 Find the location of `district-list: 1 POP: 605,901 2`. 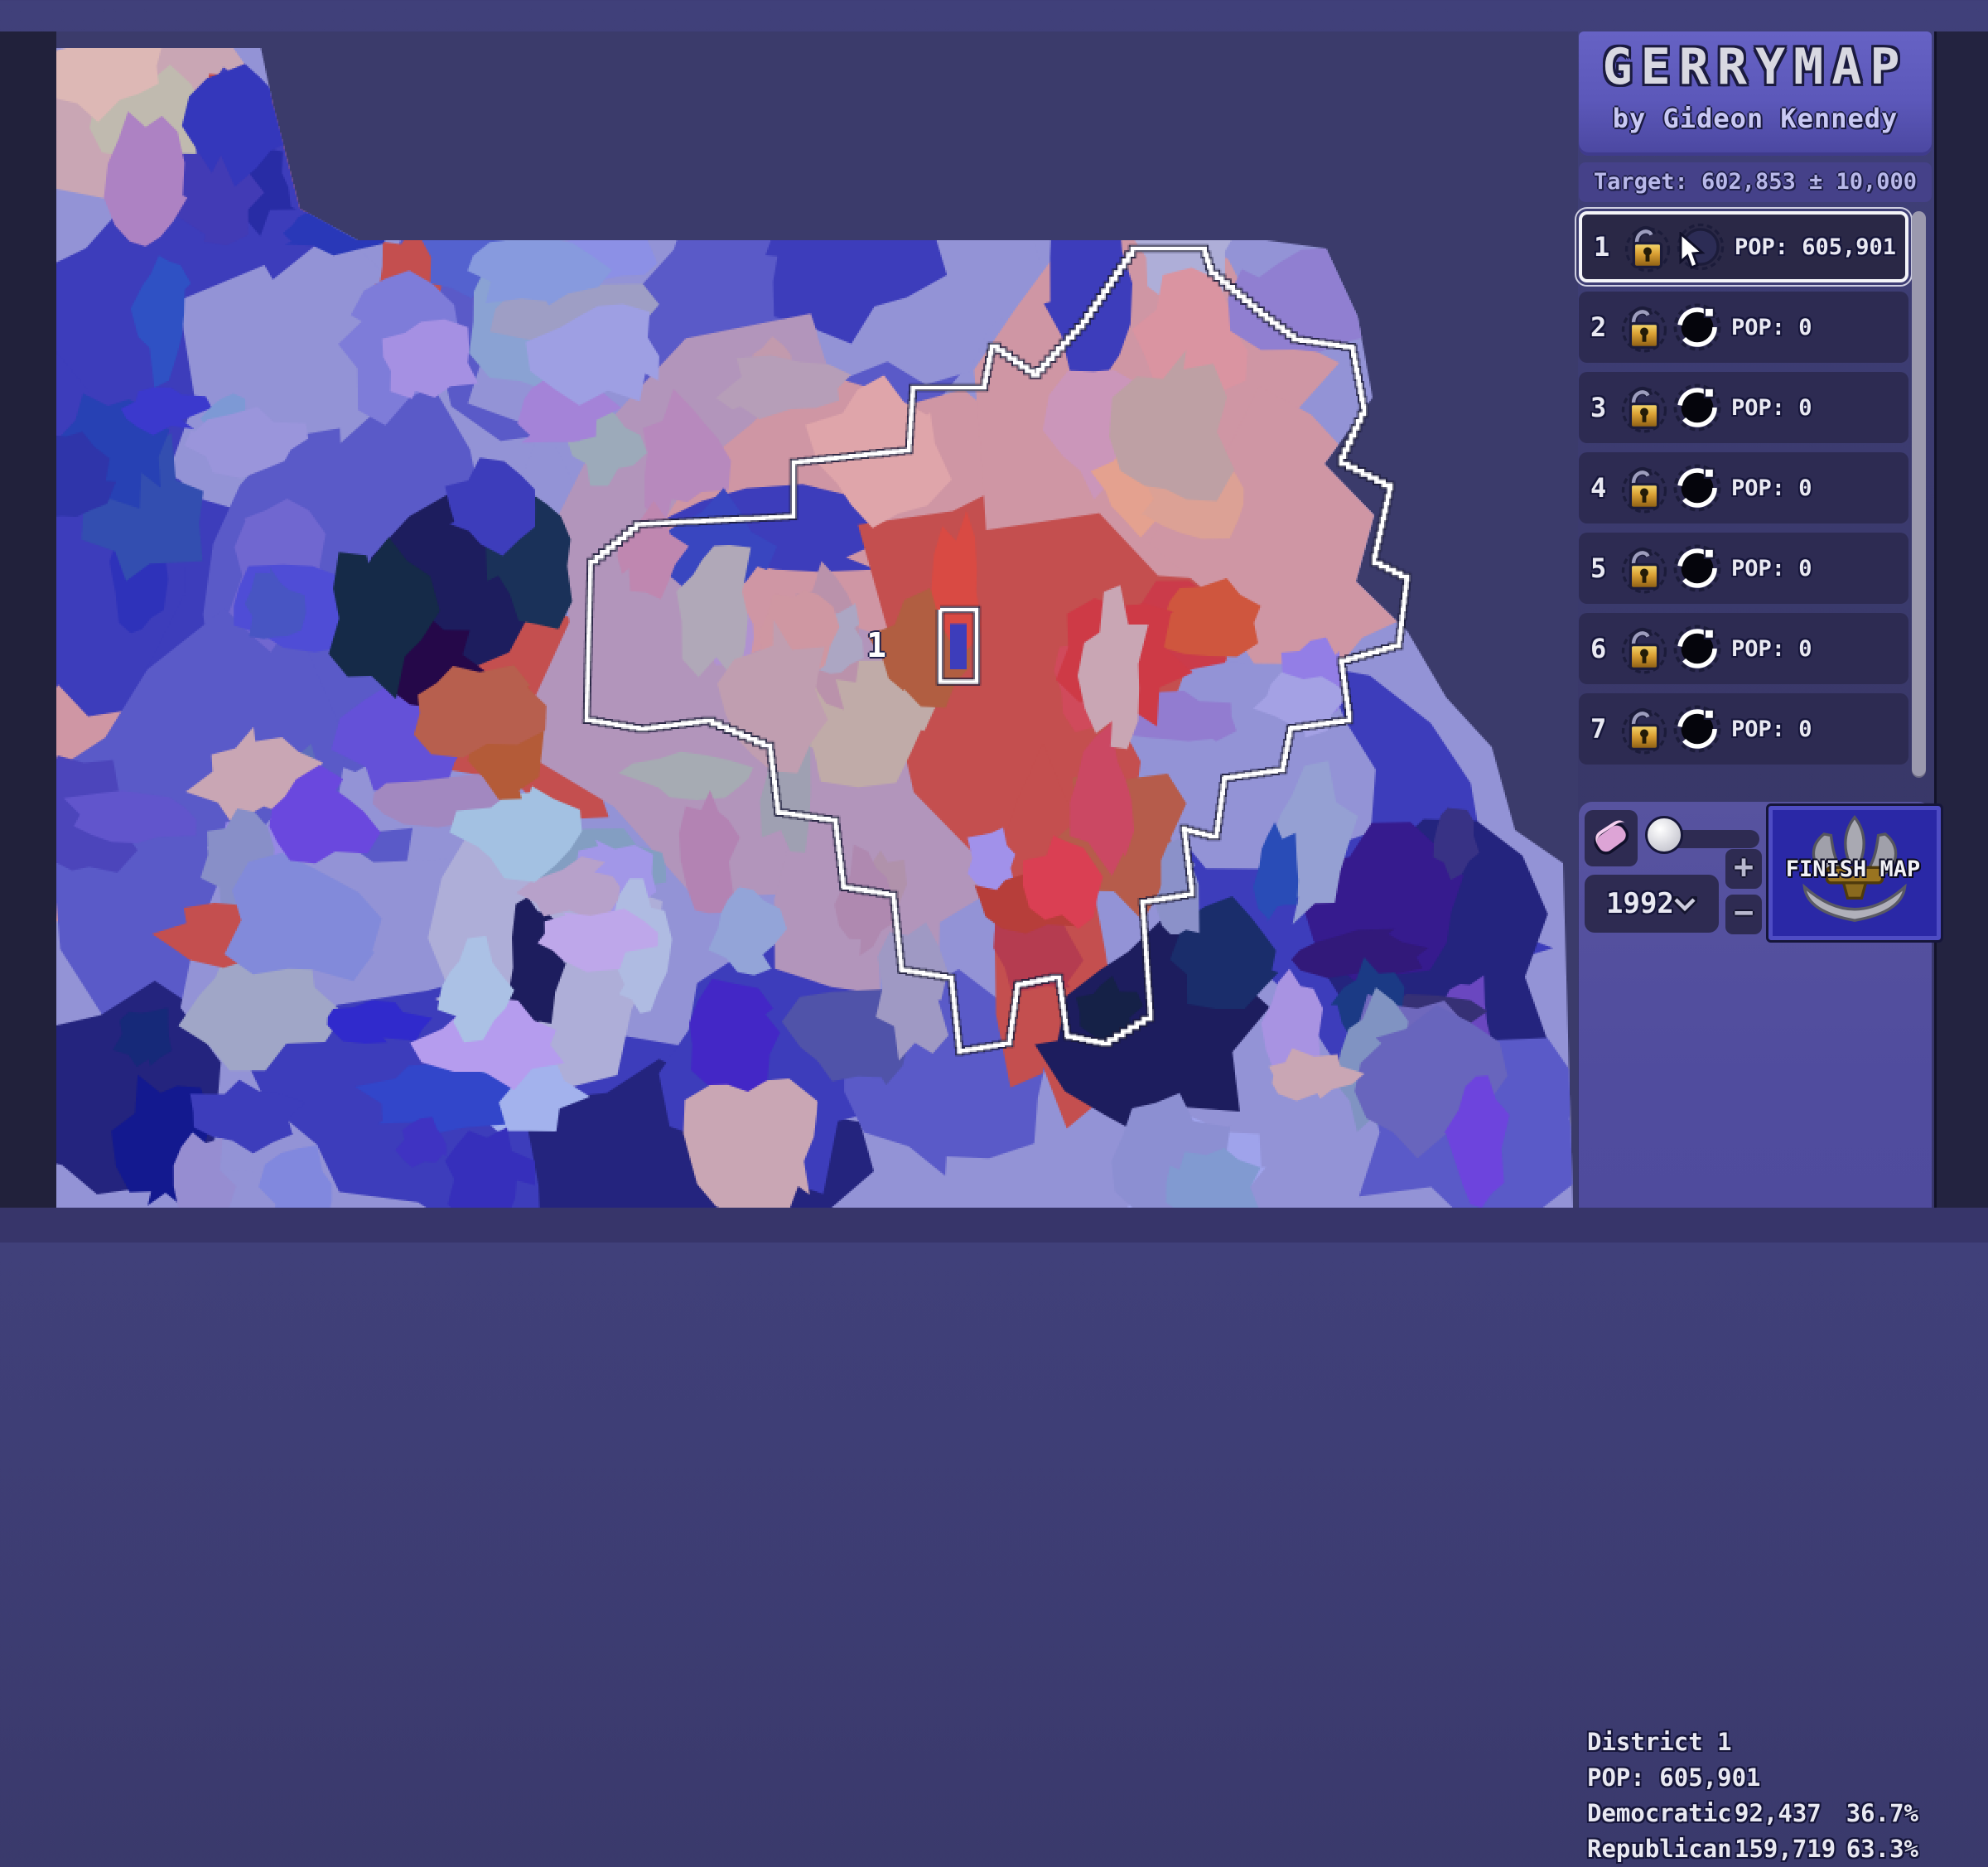

district-list: 1 POP: 605,901 2 is located at coordinates (1744, 491).